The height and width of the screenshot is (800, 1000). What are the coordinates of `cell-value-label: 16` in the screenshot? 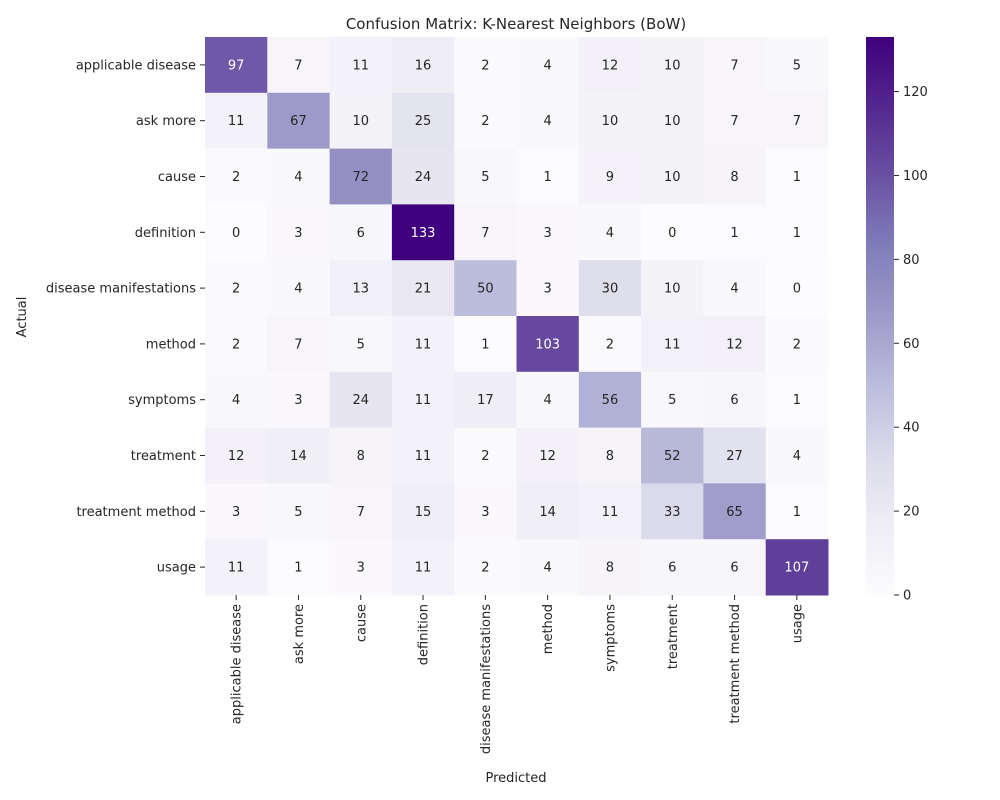 It's located at (423, 65).